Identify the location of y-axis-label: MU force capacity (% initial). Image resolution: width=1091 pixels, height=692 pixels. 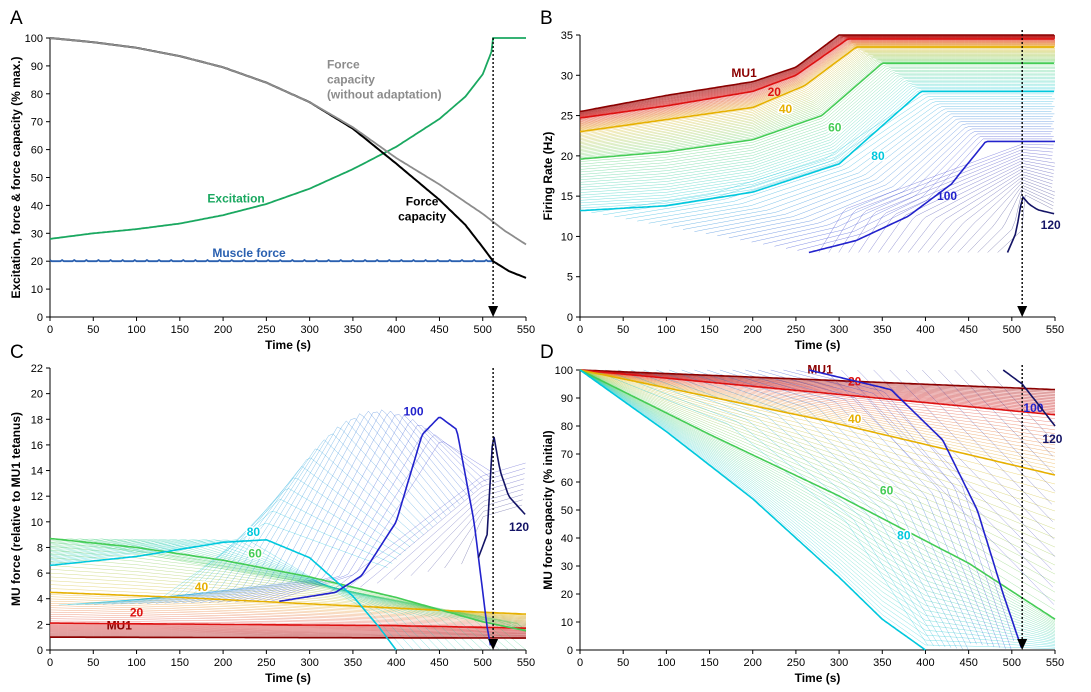
(548, 509).